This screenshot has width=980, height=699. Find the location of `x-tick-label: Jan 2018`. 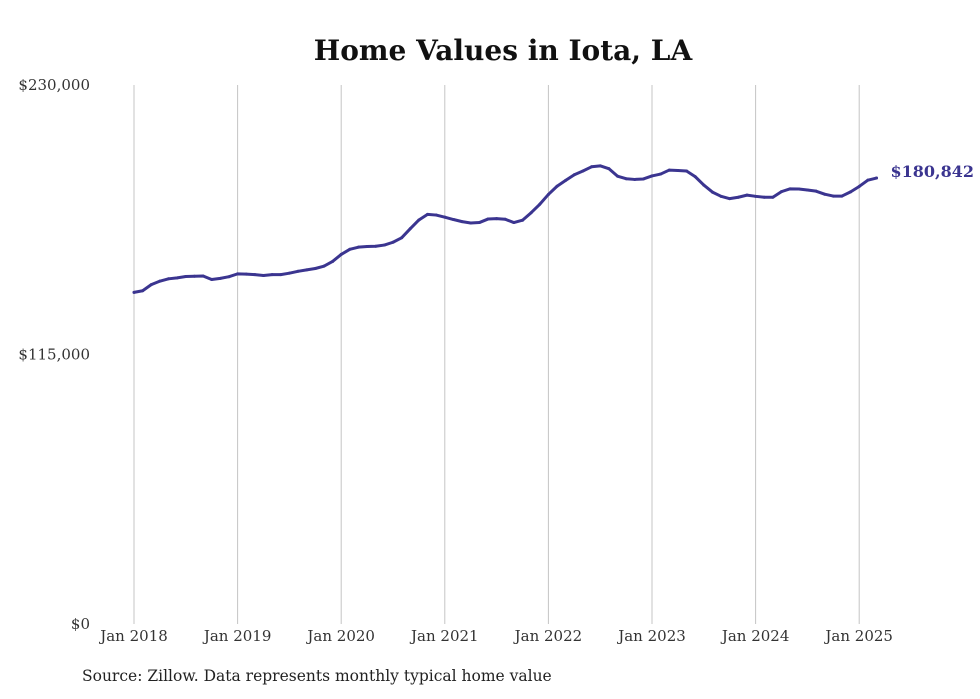

x-tick-label: Jan 2018 is located at coordinates (133, 636).